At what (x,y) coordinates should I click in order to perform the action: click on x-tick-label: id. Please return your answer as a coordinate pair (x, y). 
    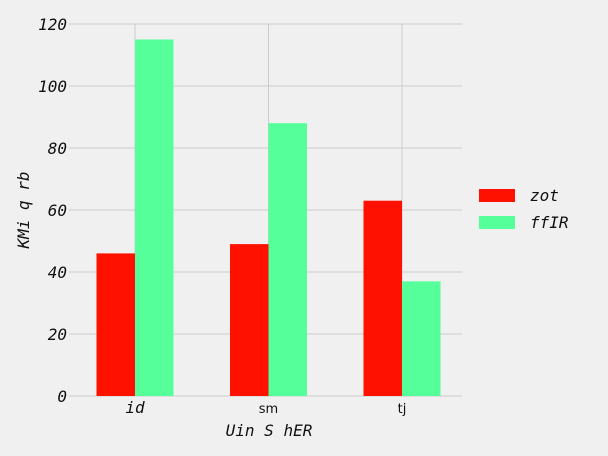
    Looking at the image, I should click on (135, 407).